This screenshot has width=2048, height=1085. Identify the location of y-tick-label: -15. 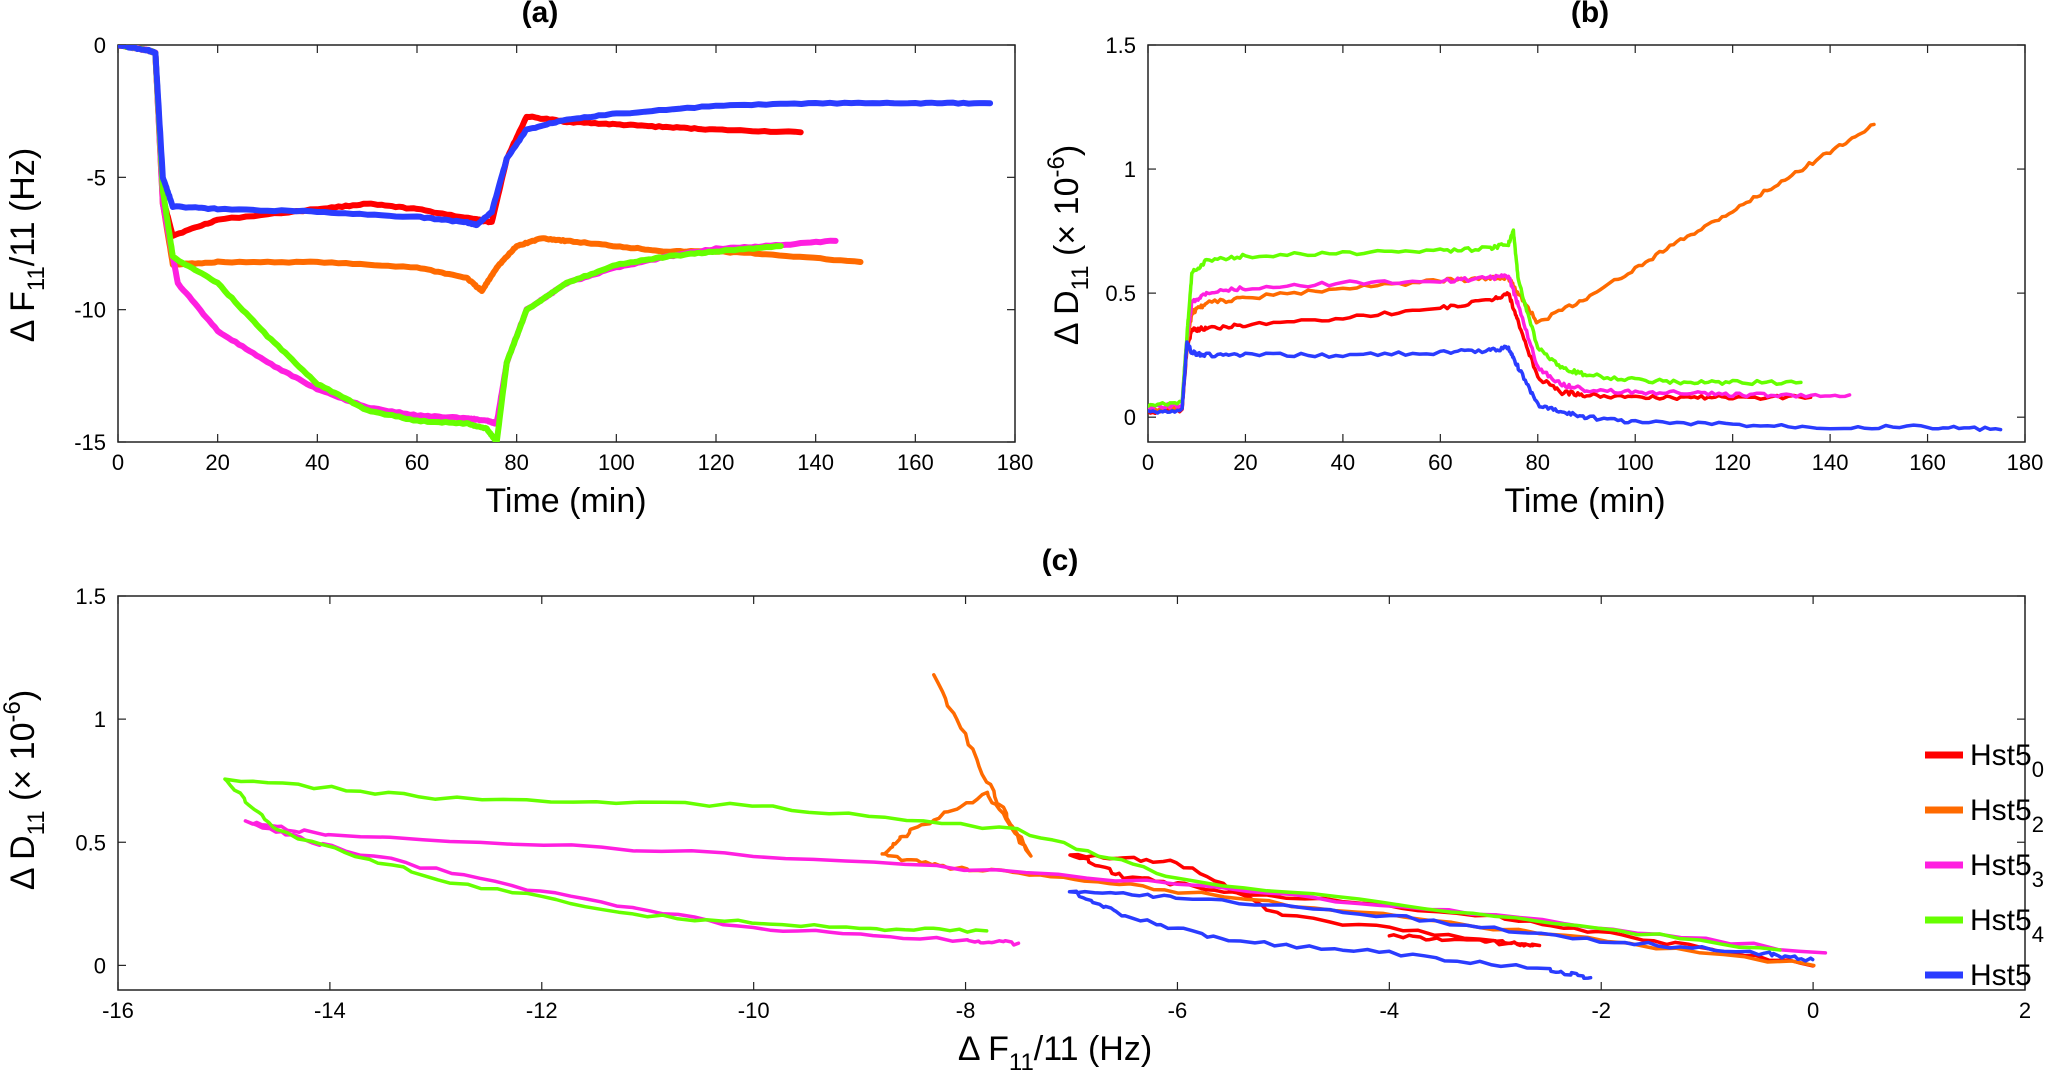
(90, 442).